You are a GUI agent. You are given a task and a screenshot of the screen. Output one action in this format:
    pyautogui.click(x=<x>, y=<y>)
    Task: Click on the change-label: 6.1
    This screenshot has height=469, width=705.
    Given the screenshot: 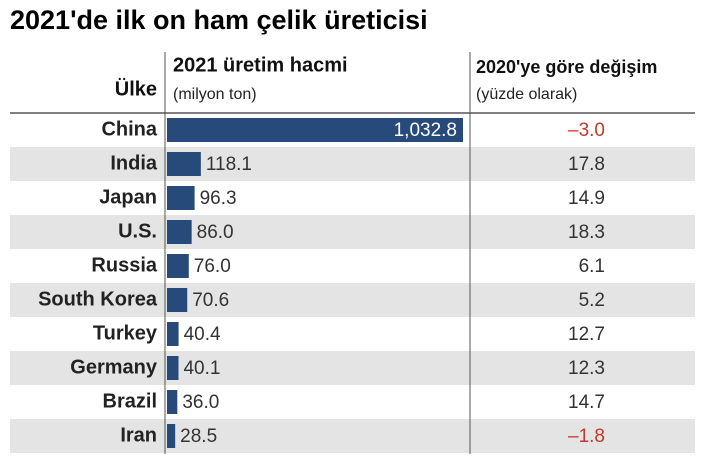 What is the action you would take?
    pyautogui.click(x=592, y=266)
    